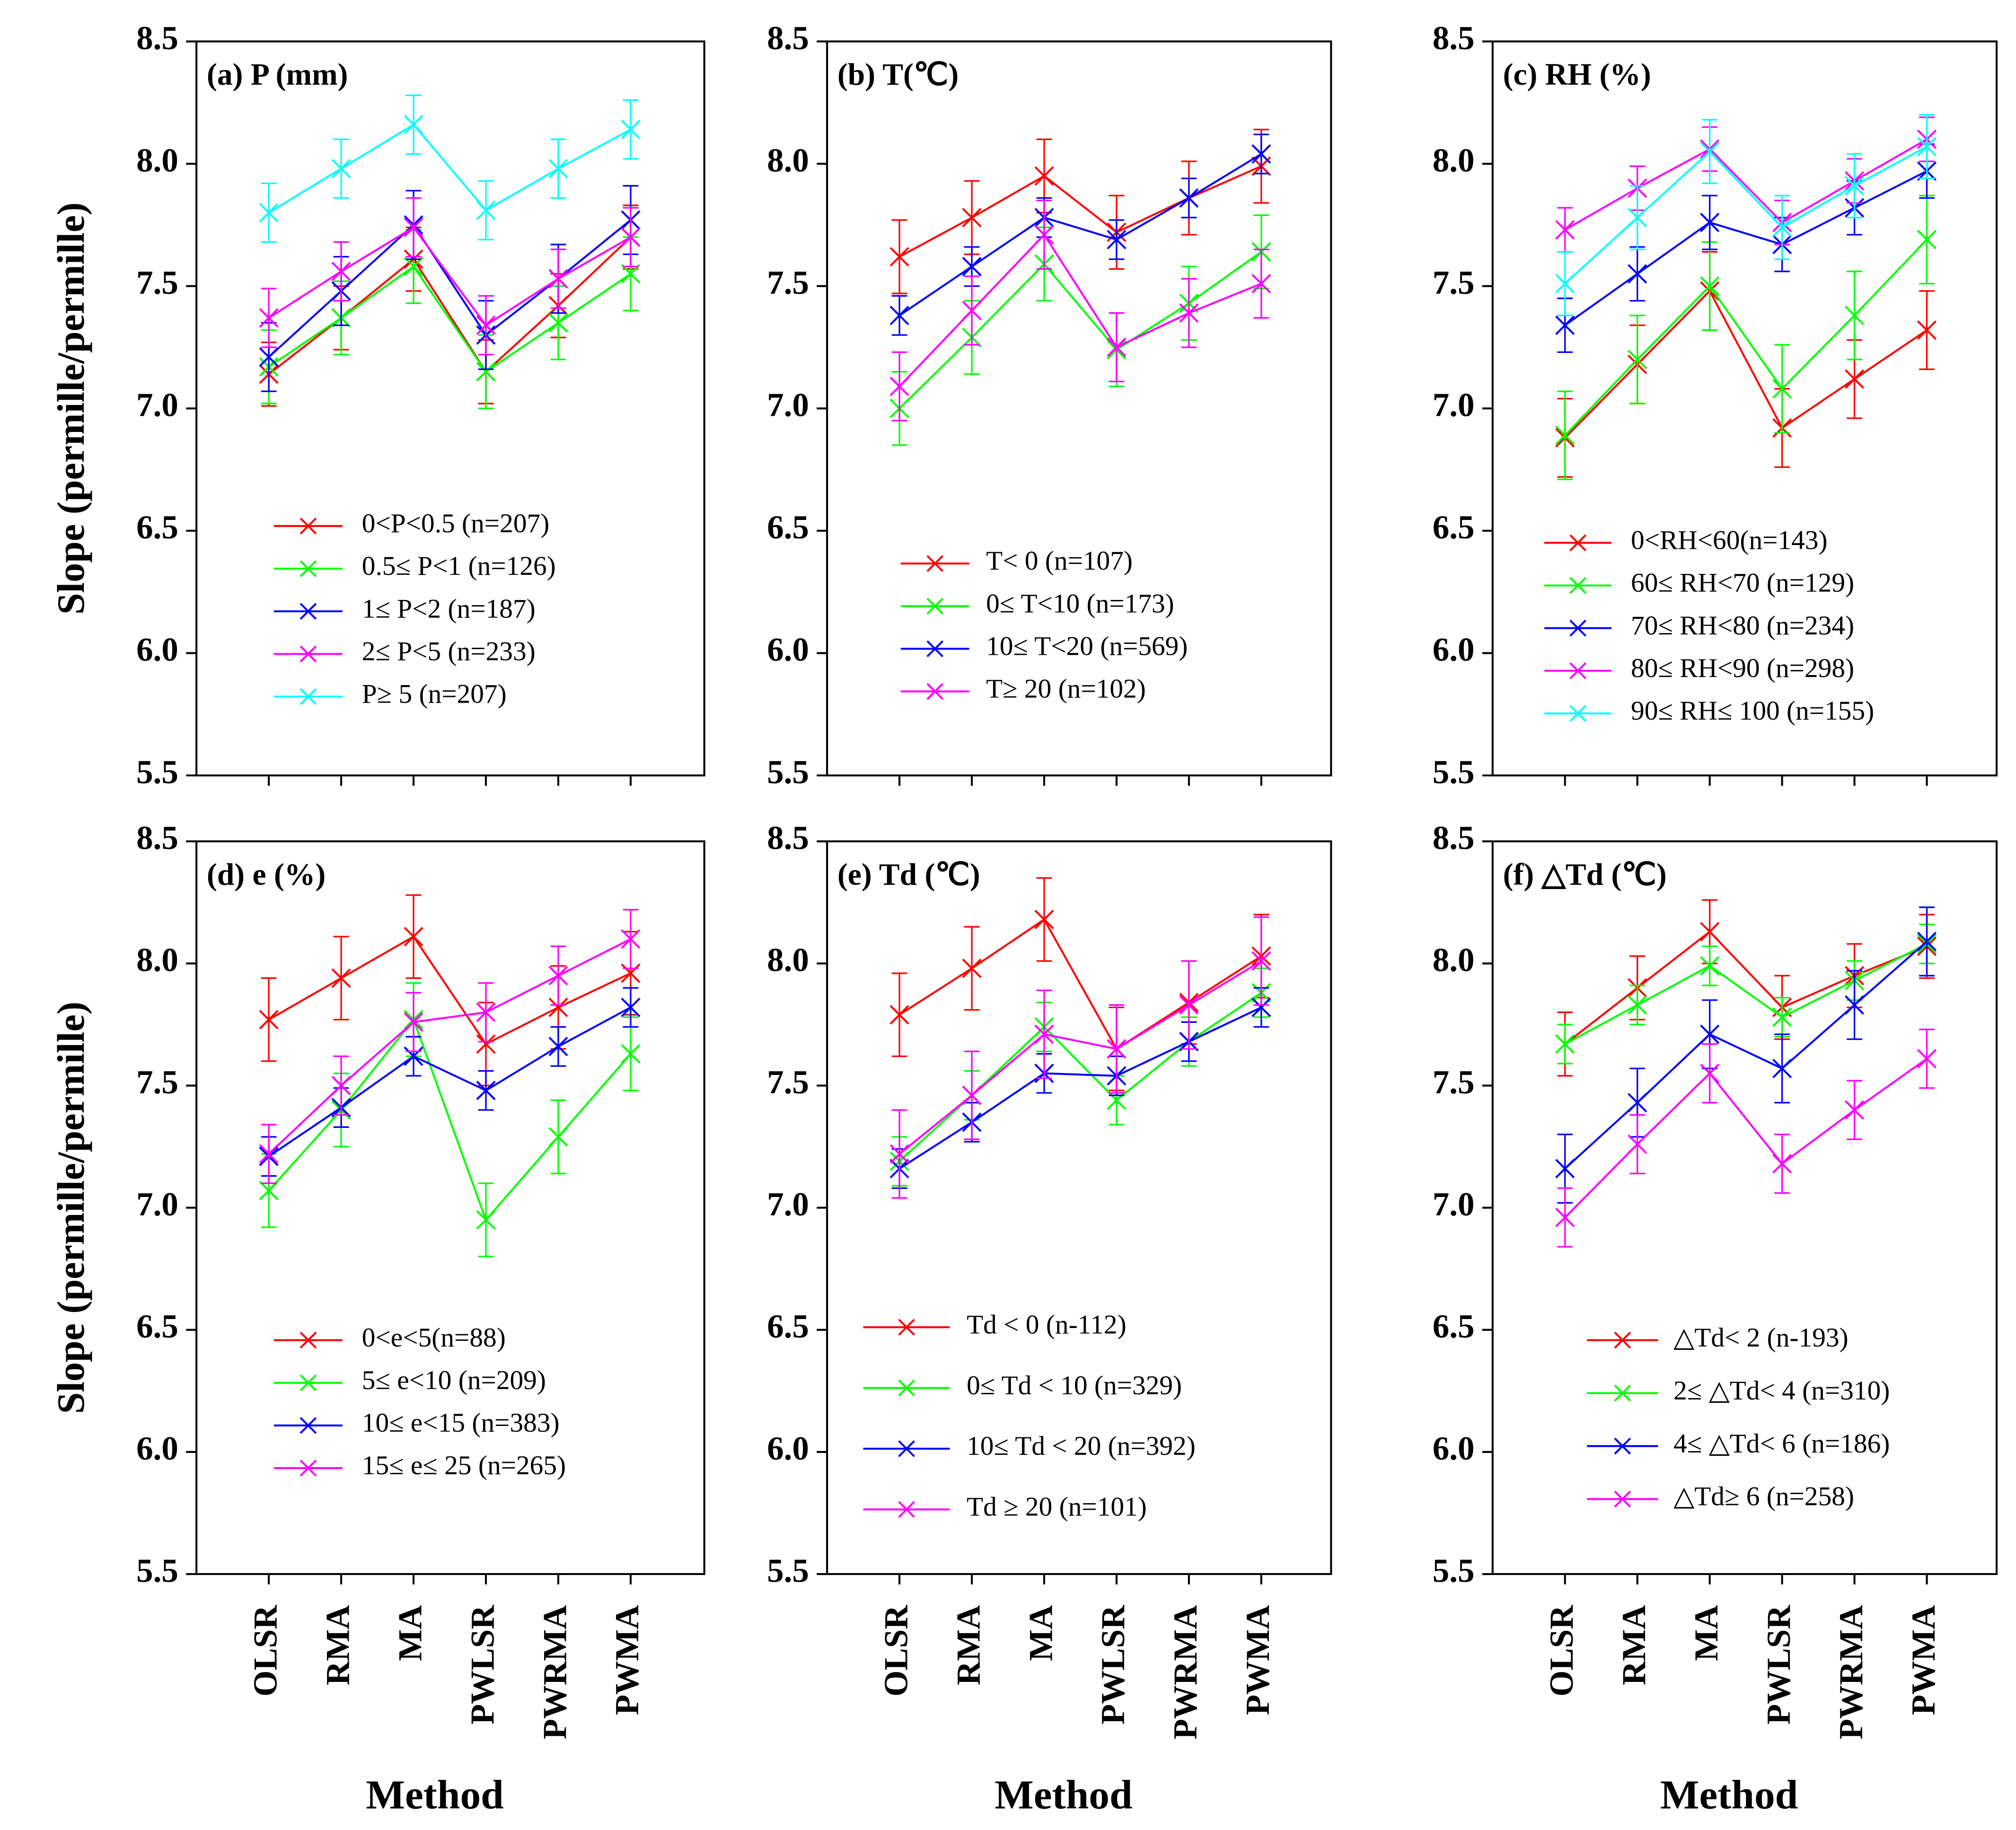  Describe the element at coordinates (1760, 1338) in the screenshot. I see `legend-label: △Td< 2 (n-193)` at that location.